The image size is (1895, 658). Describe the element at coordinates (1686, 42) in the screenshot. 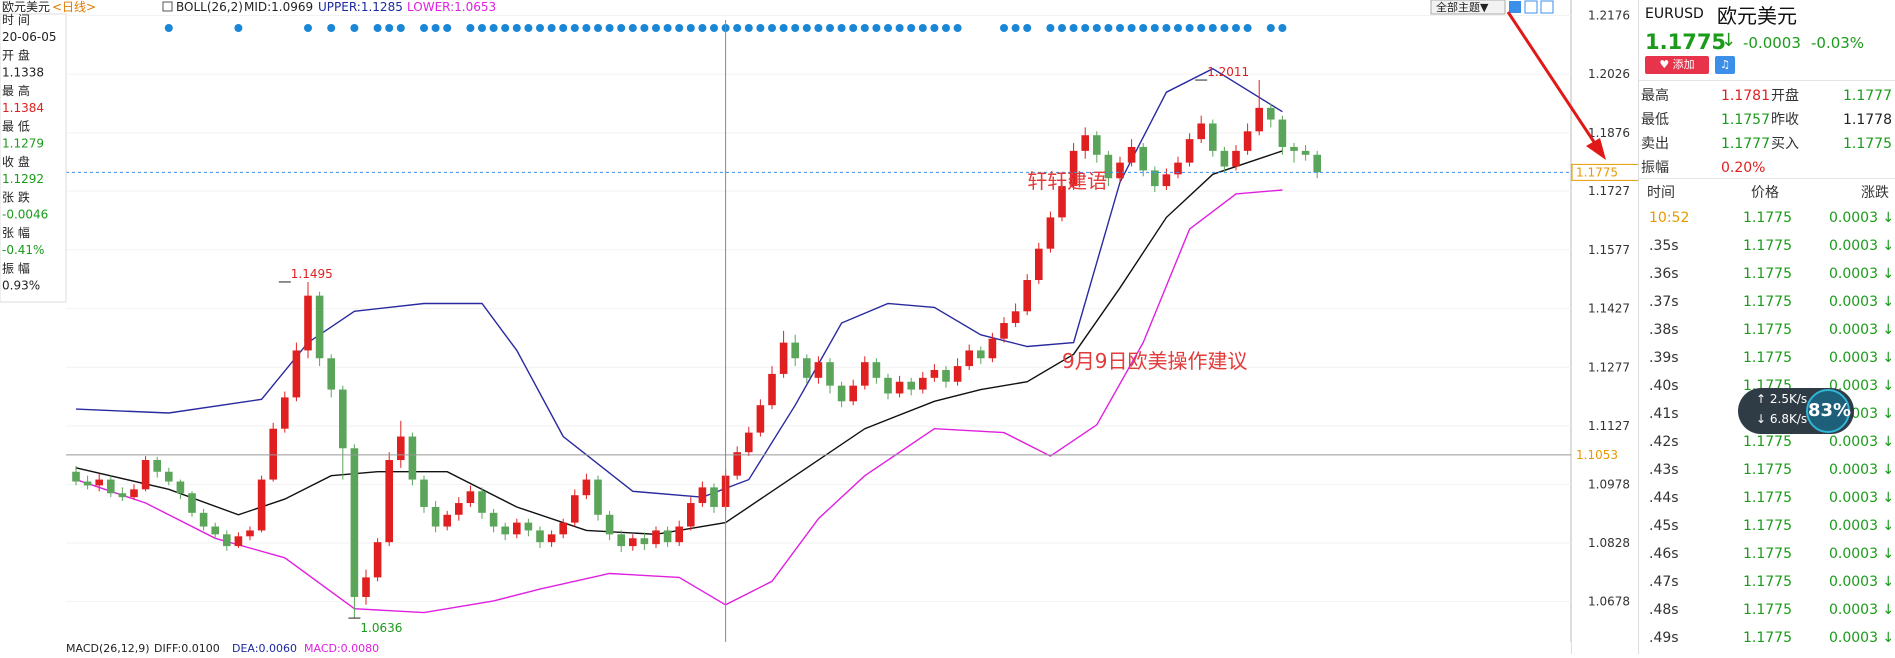

I see `last-price: 1.1775` at that location.